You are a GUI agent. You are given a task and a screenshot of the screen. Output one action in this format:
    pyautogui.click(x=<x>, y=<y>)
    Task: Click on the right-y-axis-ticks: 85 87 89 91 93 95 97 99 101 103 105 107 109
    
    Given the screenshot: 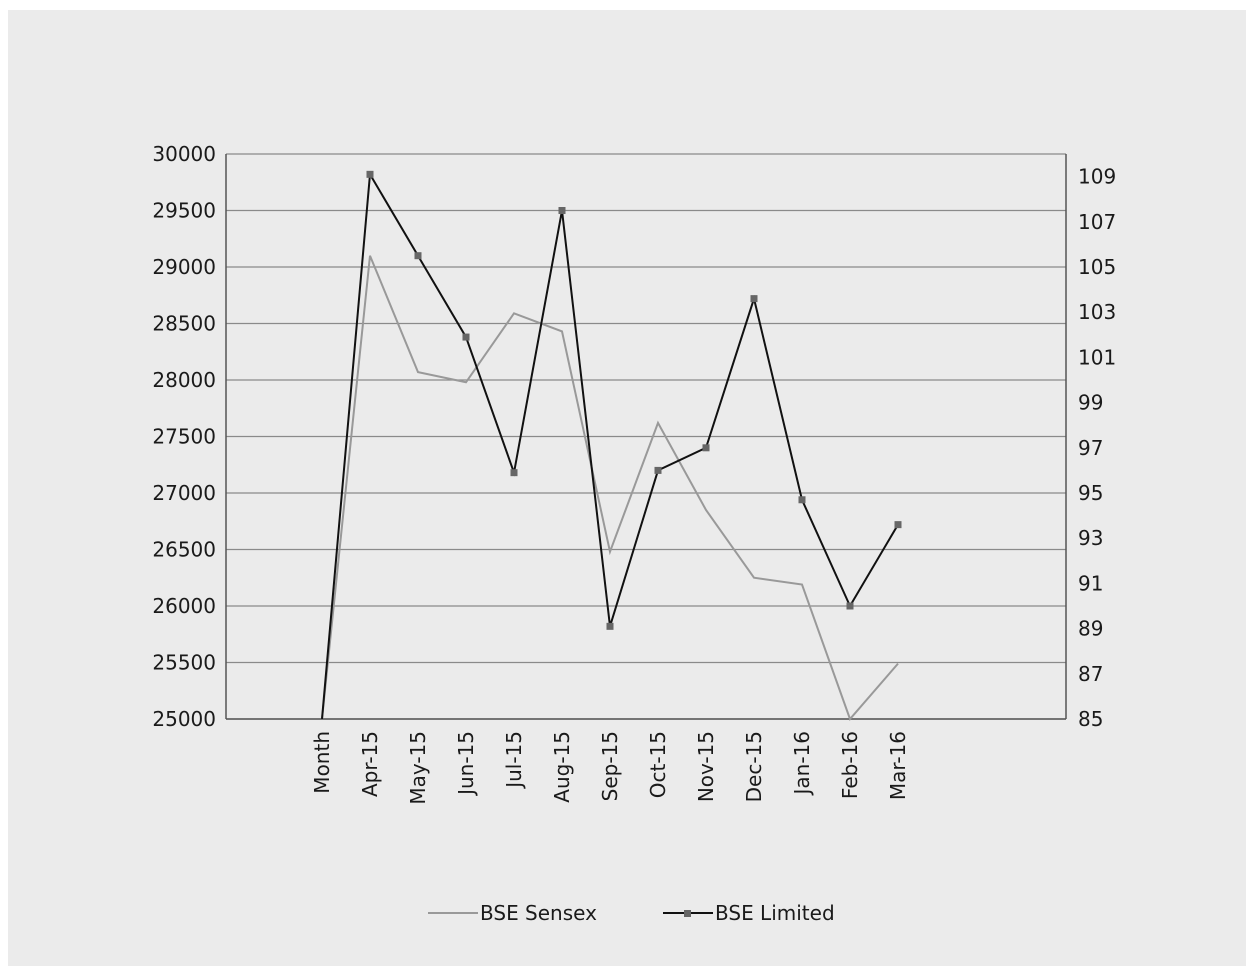 What is the action you would take?
    pyautogui.click(x=1097, y=448)
    